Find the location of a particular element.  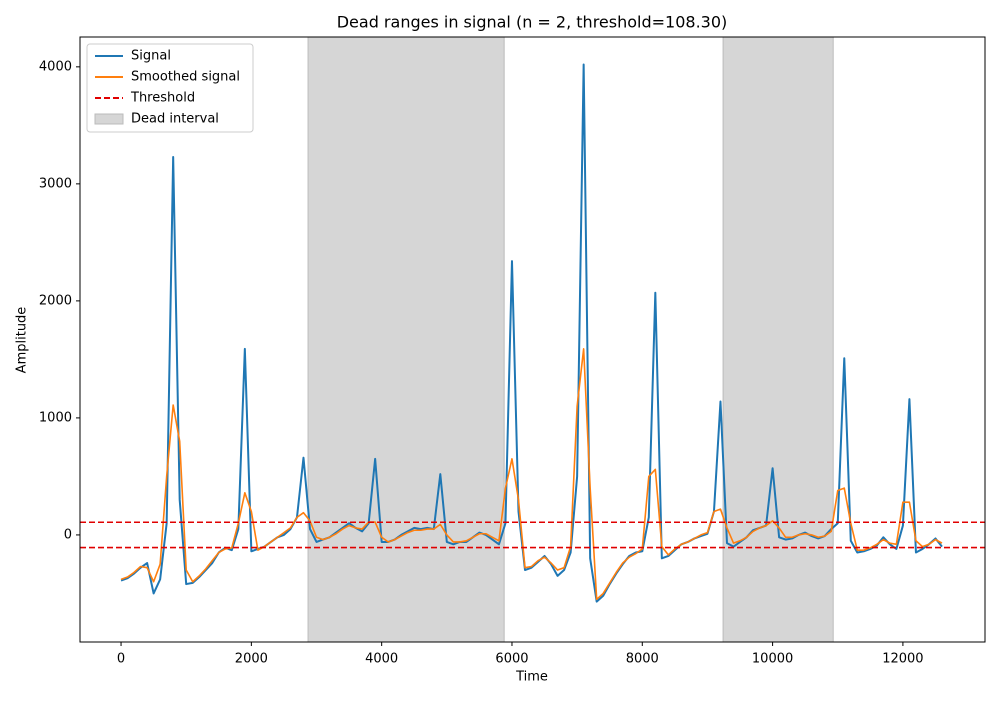

y-tick-label: 3000 is located at coordinates (55, 183).